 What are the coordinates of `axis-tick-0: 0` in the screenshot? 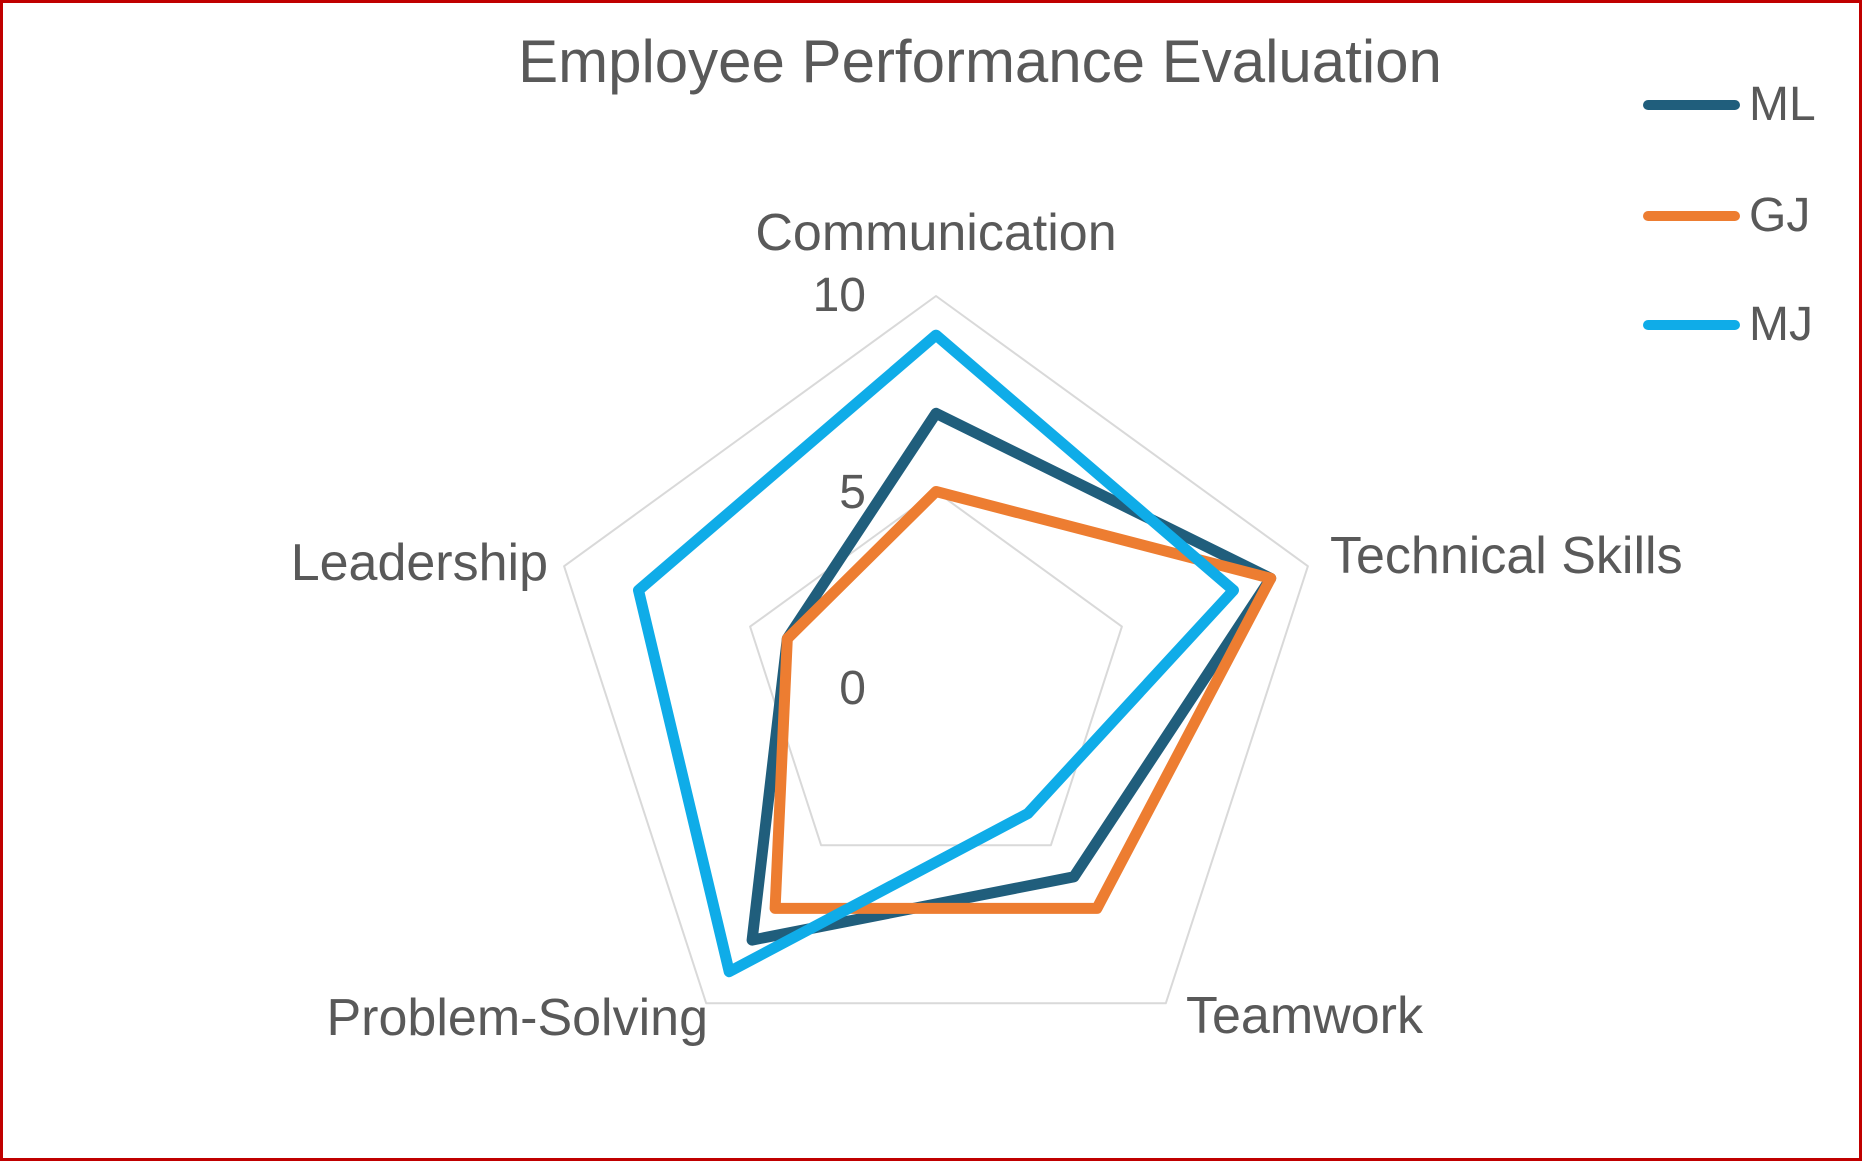 It's located at (852, 688).